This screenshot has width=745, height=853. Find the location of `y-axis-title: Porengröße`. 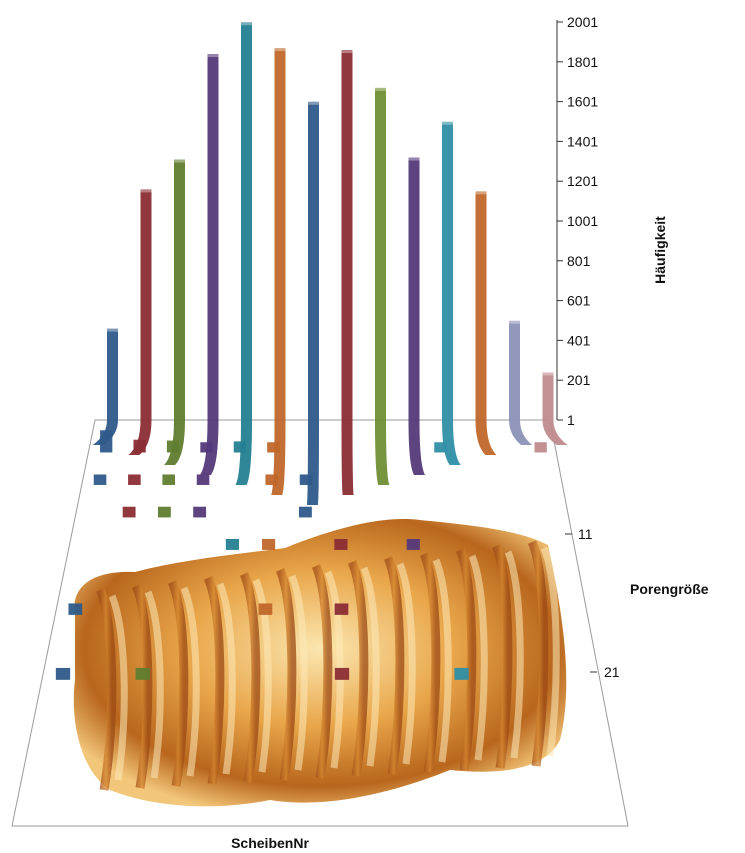

y-axis-title: Porengröße is located at coordinates (669, 589).